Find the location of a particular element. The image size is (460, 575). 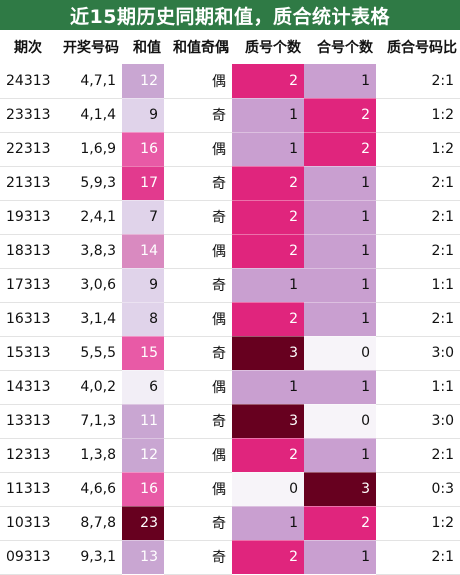

cell-composite-count: 3 is located at coordinates (340, 489).